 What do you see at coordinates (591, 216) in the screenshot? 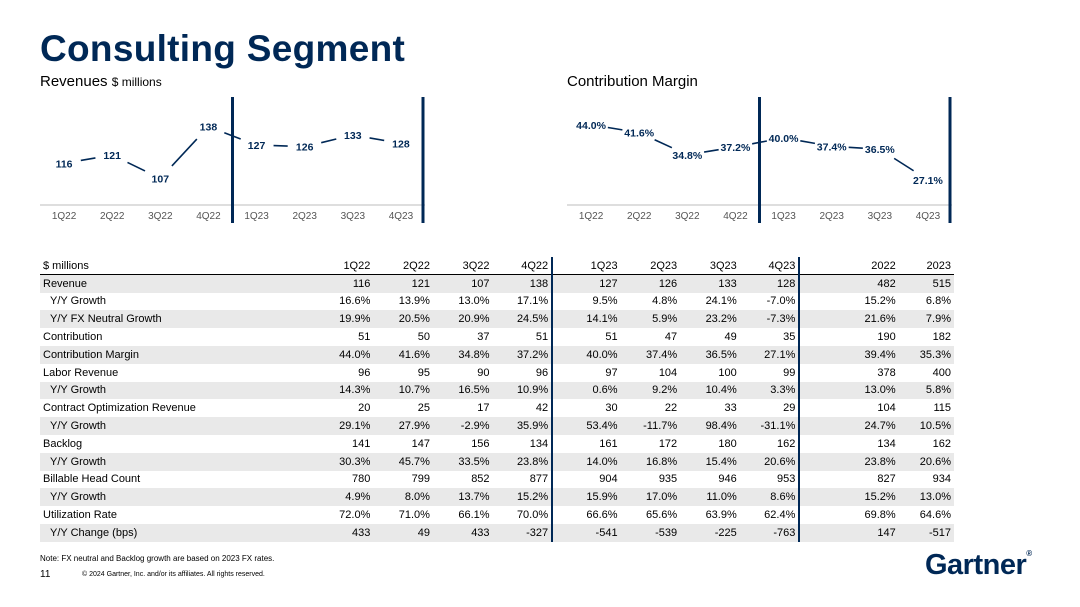
I see `x-tick-label: 1Q22` at bounding box center [591, 216].